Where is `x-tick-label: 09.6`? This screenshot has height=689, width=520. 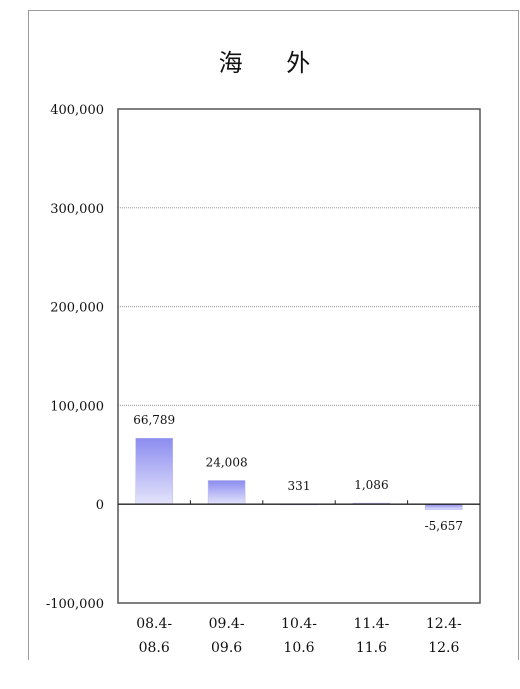 x-tick-label: 09.6 is located at coordinates (226, 648).